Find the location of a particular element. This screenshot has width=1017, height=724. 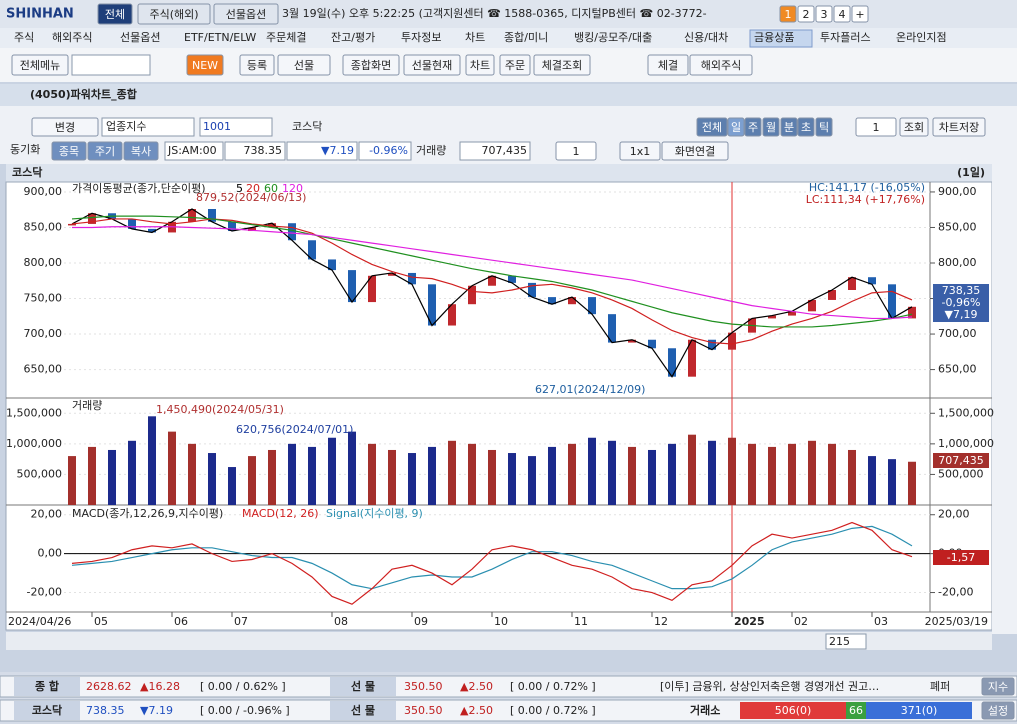

status-change: ▲16.28 is located at coordinates (160, 686).